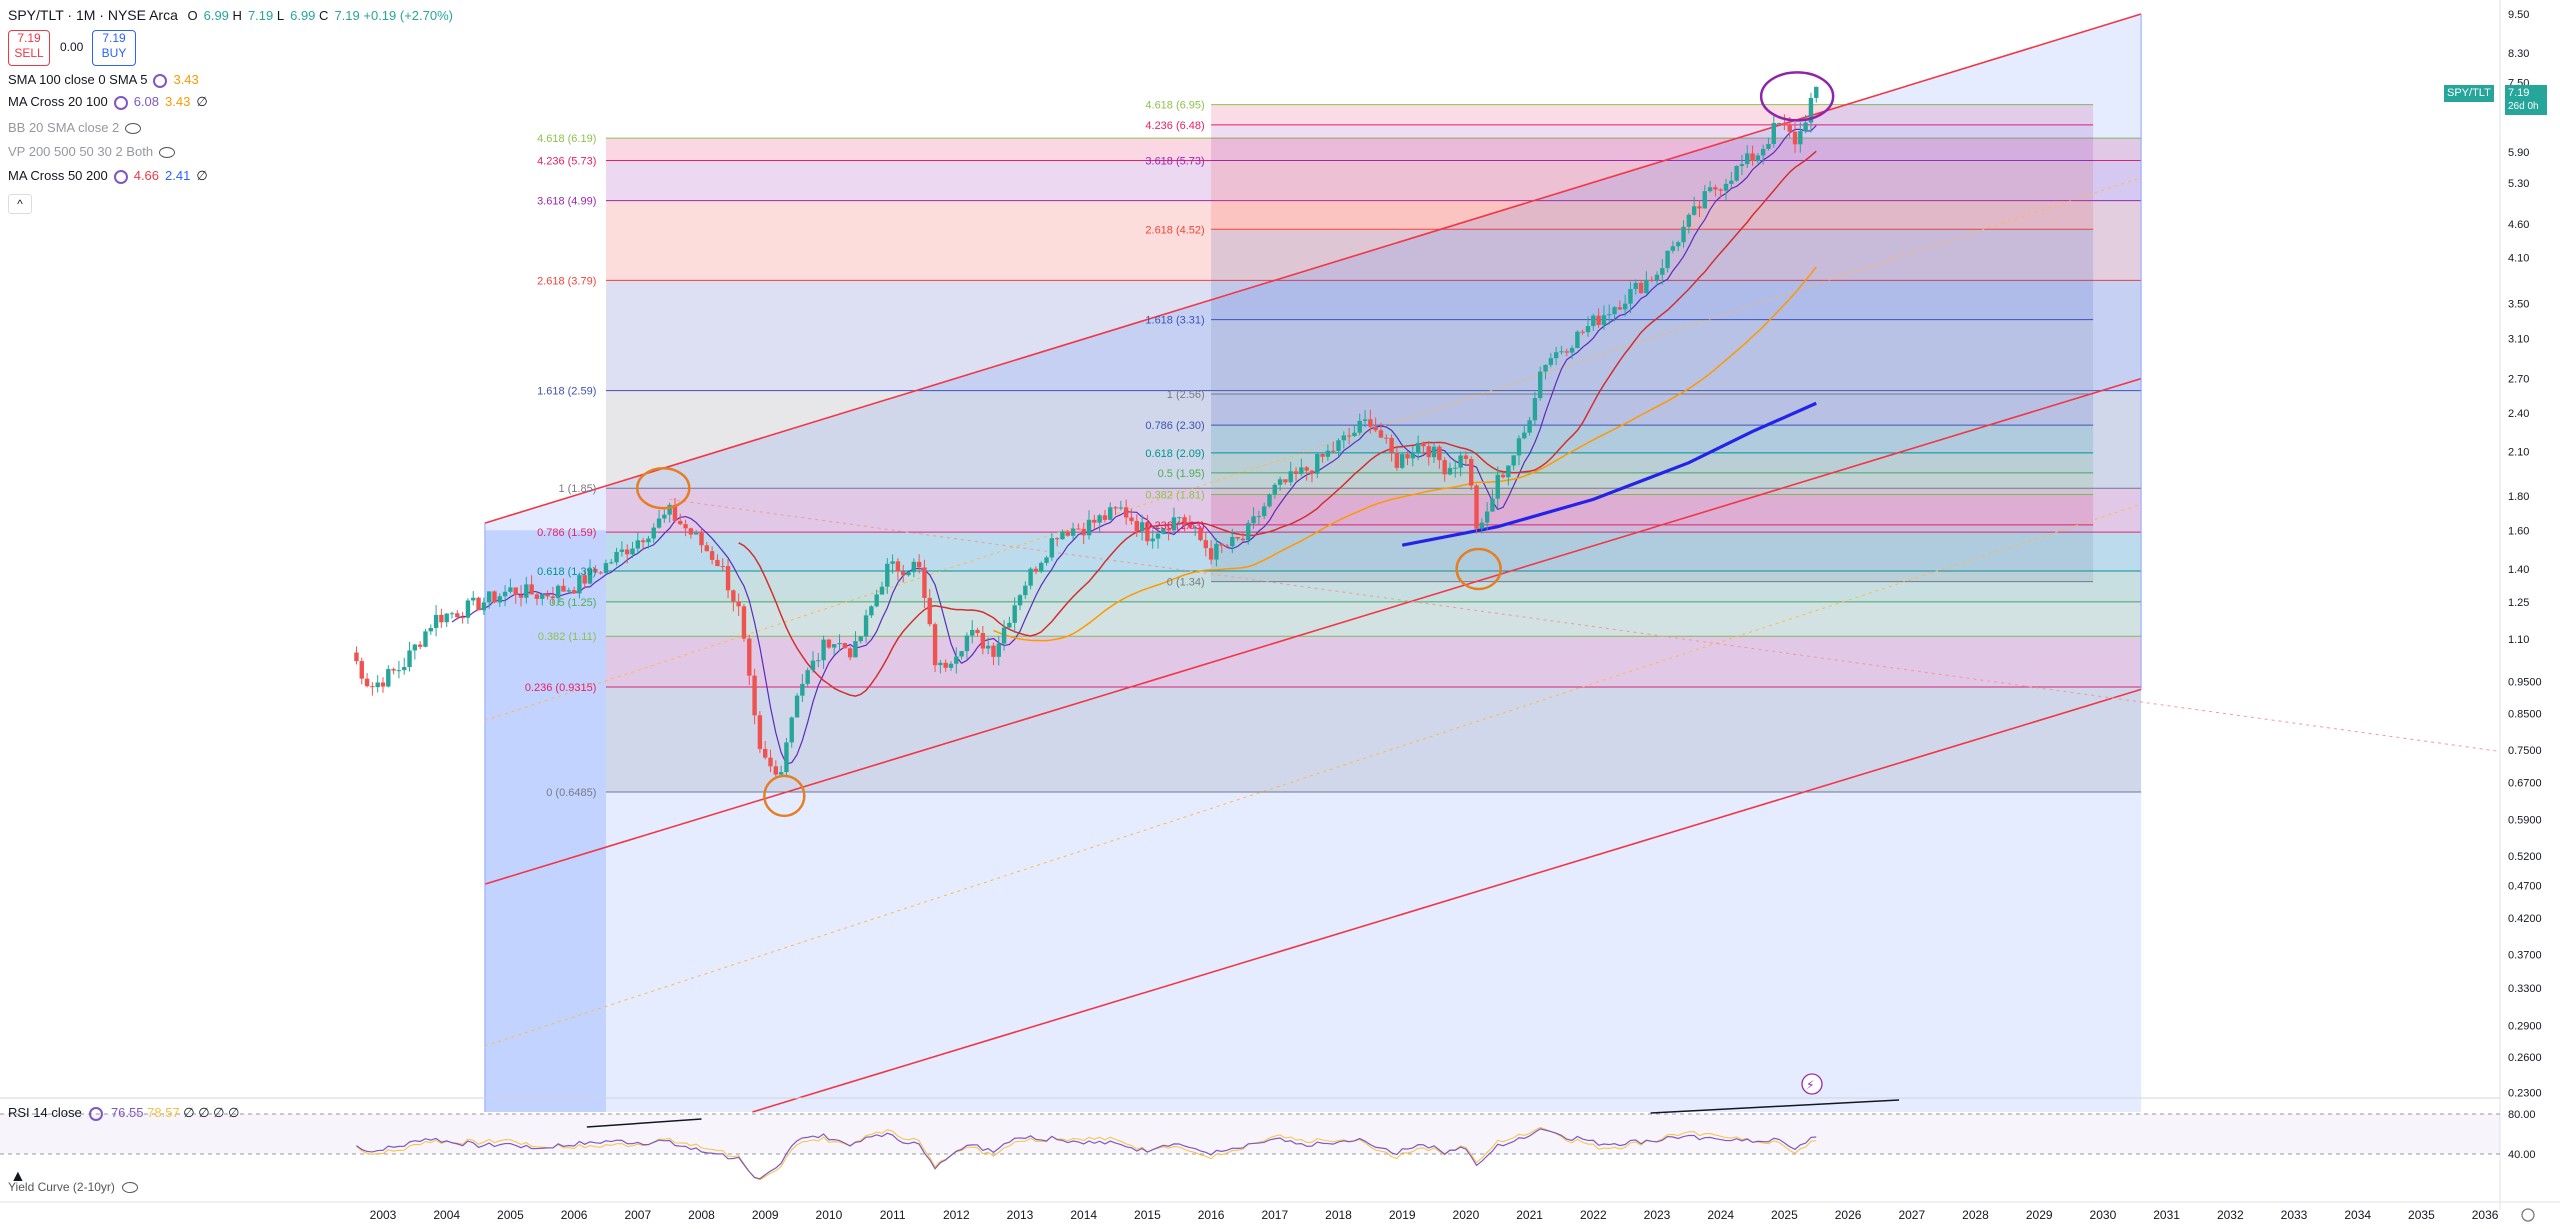  I want to click on rsi-pane: 80.00 40.00, so click(1268, 1139).